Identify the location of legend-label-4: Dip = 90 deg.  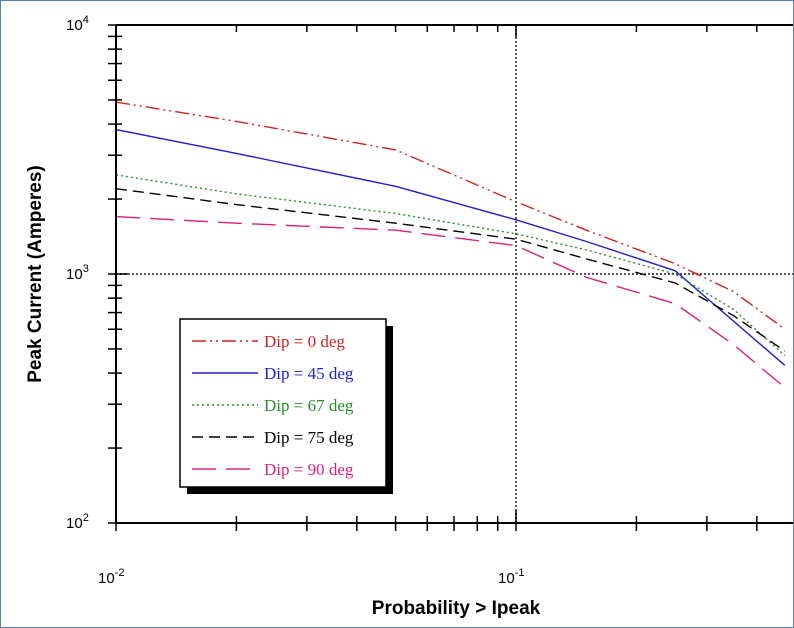
(309, 469).